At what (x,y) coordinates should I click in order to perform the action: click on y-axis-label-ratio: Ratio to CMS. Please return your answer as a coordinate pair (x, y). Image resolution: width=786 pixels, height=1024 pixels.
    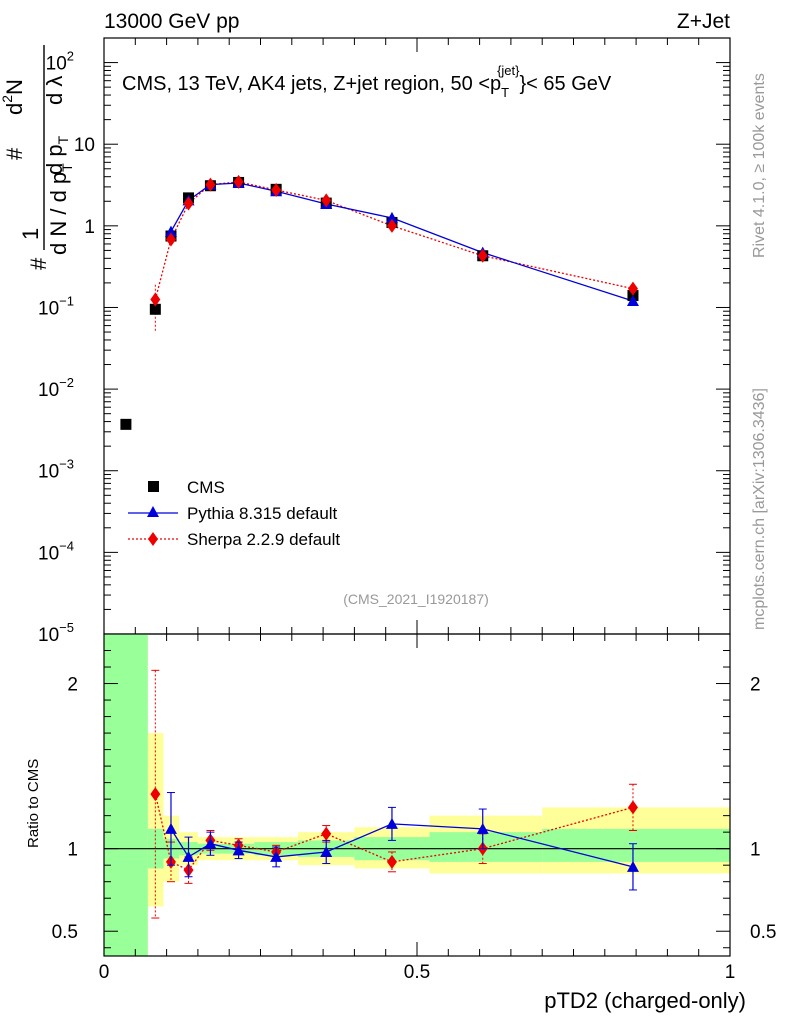
    Looking at the image, I should click on (33, 803).